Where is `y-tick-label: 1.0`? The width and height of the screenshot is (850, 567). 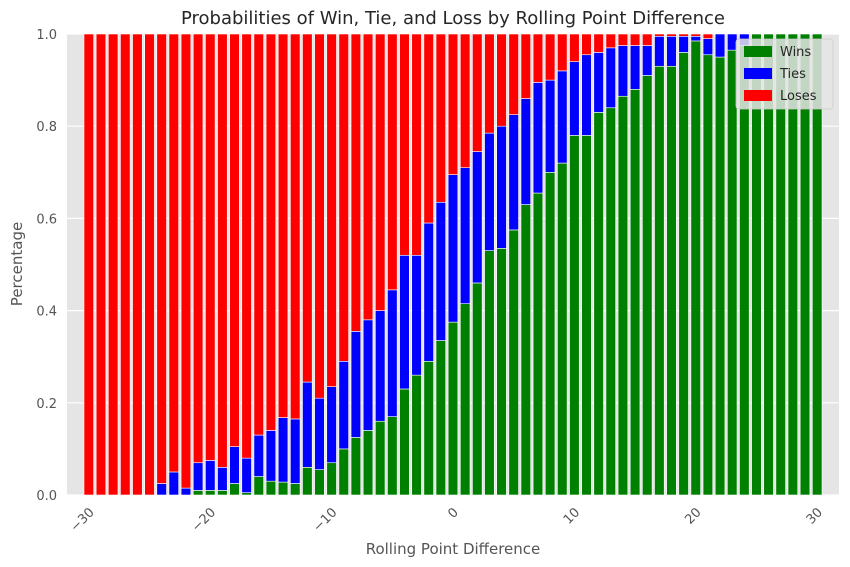
y-tick-label: 1.0 is located at coordinates (46, 35).